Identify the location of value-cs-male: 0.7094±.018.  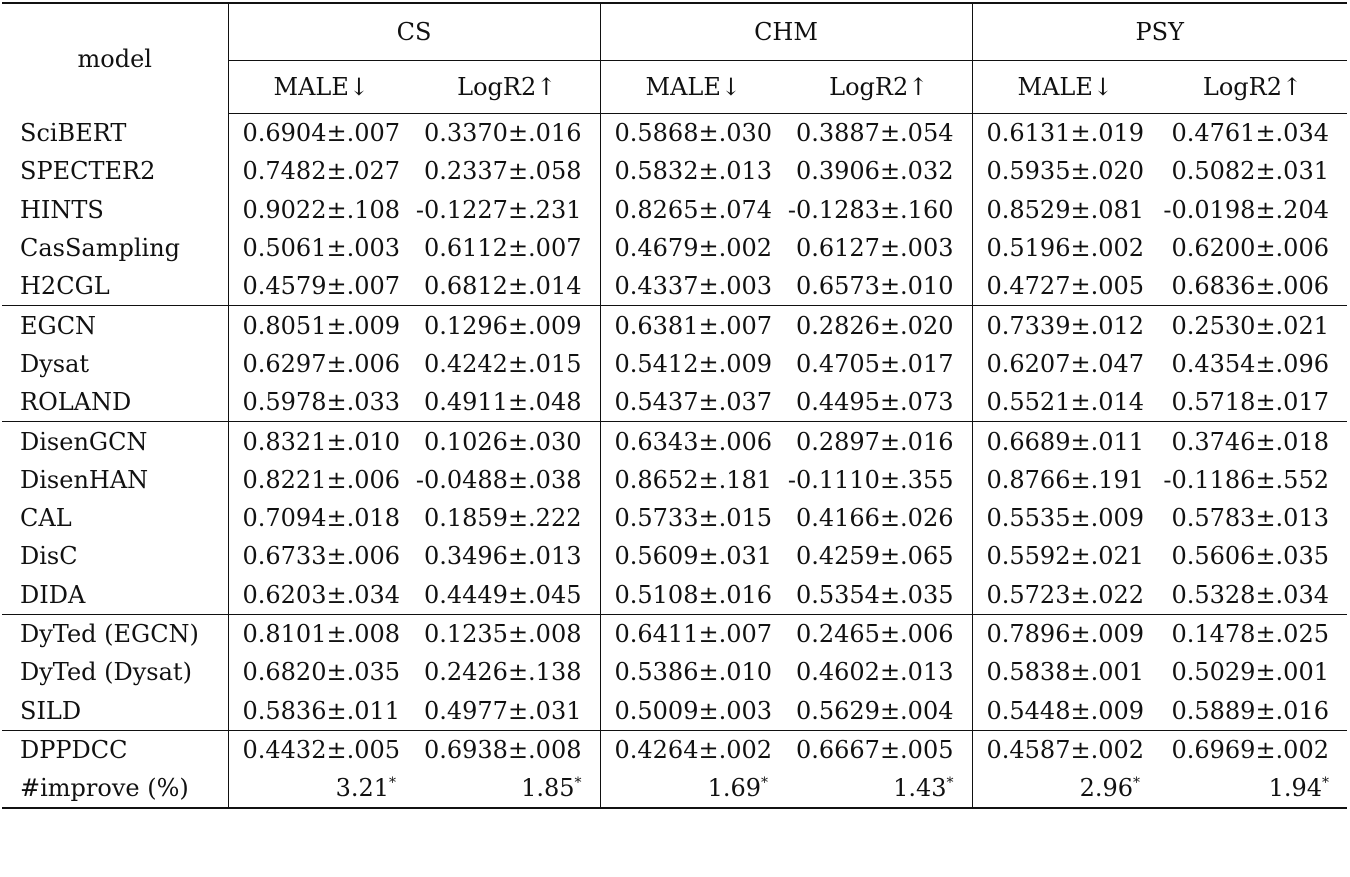
(320, 518).